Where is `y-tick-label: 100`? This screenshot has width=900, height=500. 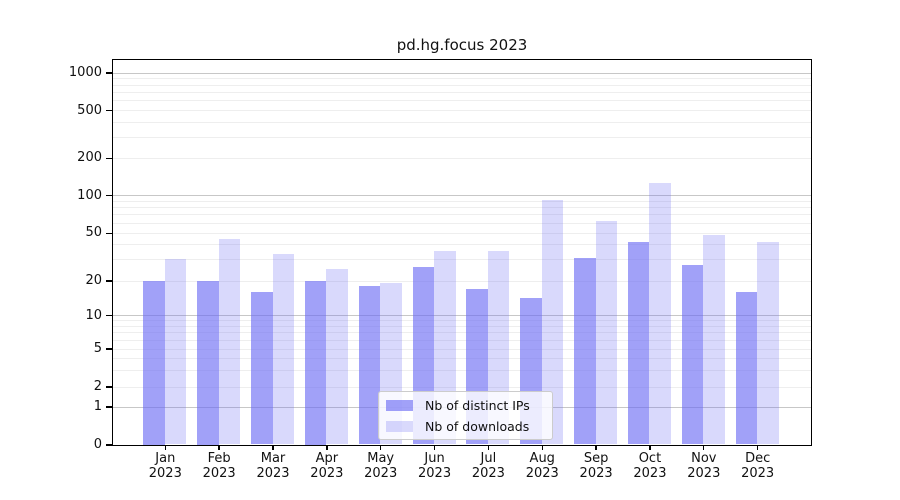 y-tick-label: 100 is located at coordinates (89, 195).